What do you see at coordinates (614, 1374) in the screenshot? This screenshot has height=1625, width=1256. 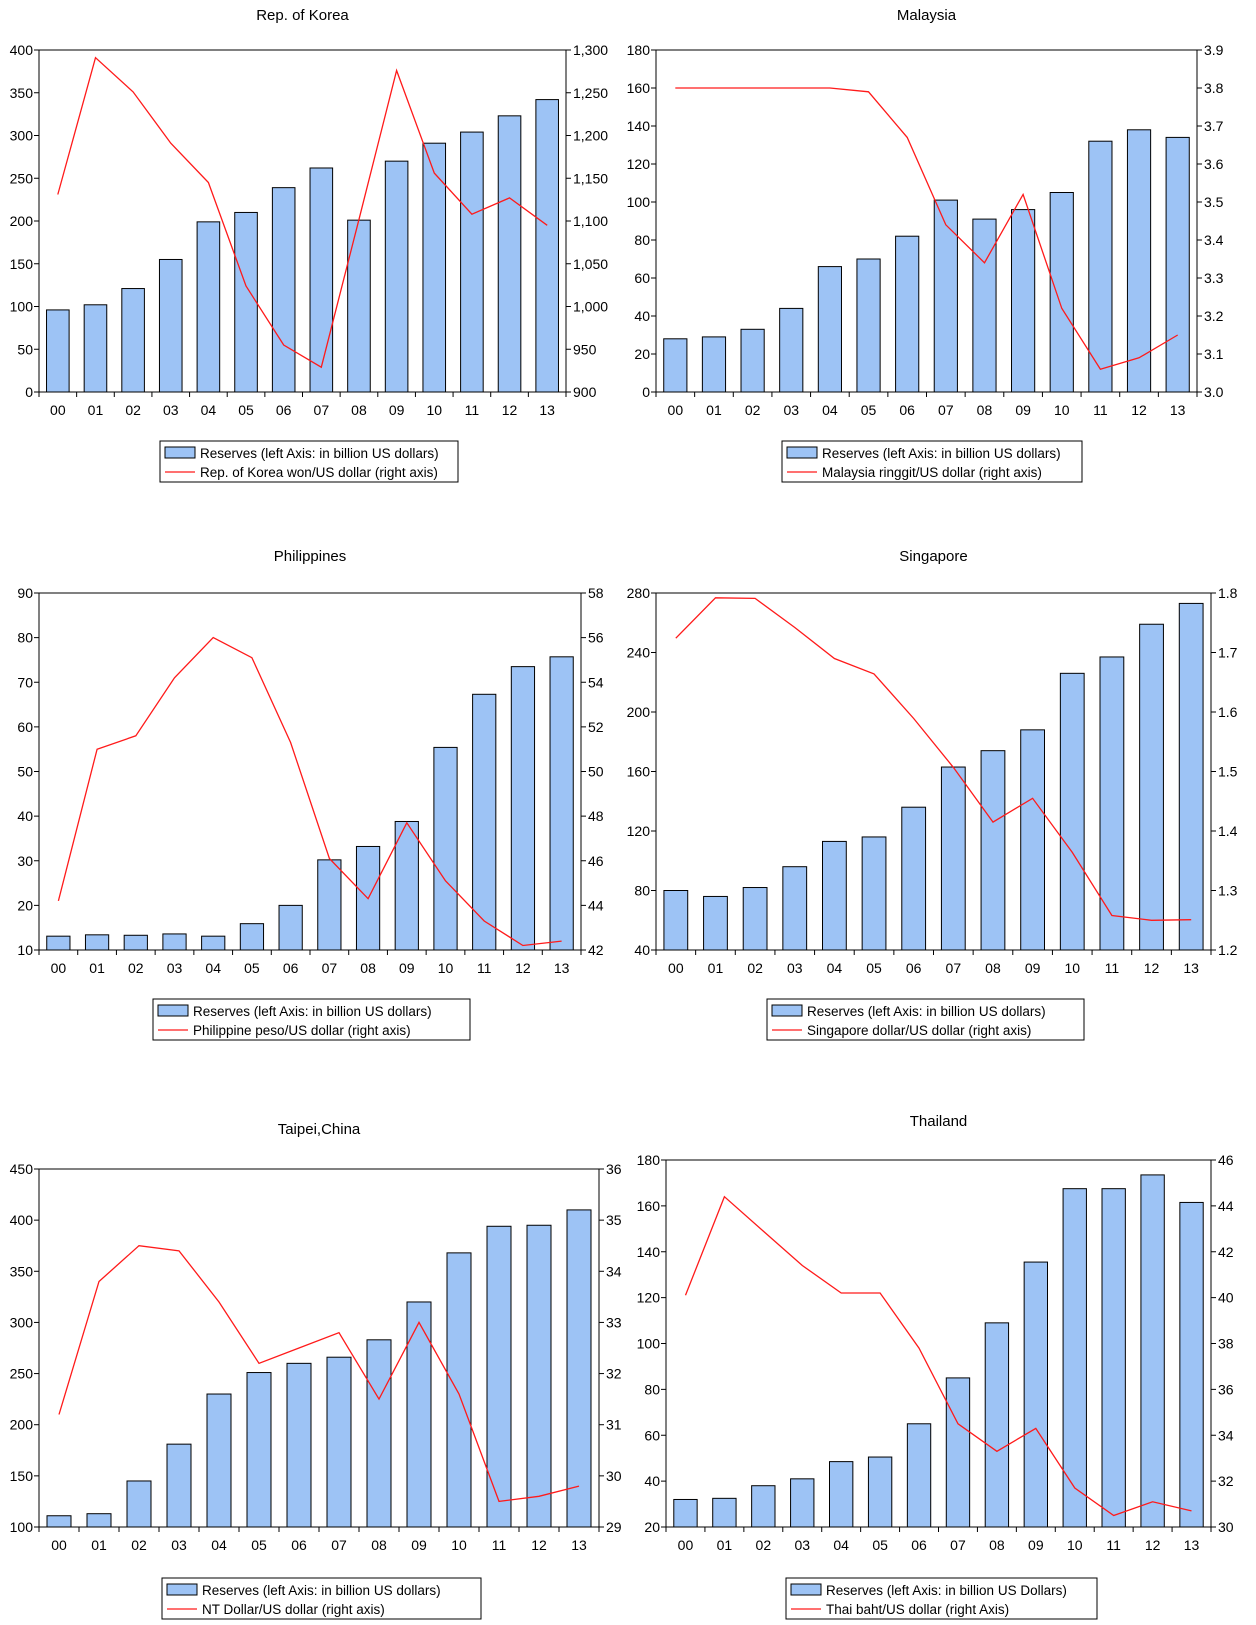 I see `right-tick-label: 32` at bounding box center [614, 1374].